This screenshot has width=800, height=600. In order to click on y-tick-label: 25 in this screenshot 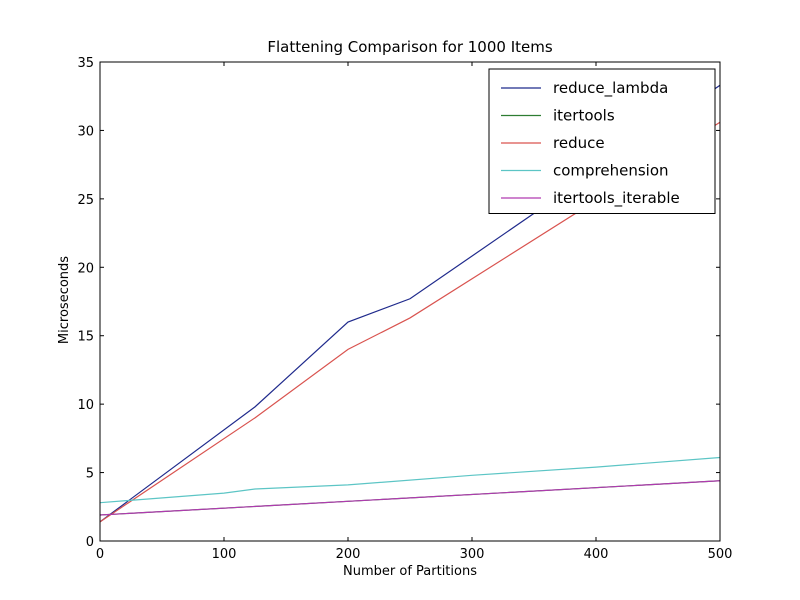, I will do `click(85, 200)`.